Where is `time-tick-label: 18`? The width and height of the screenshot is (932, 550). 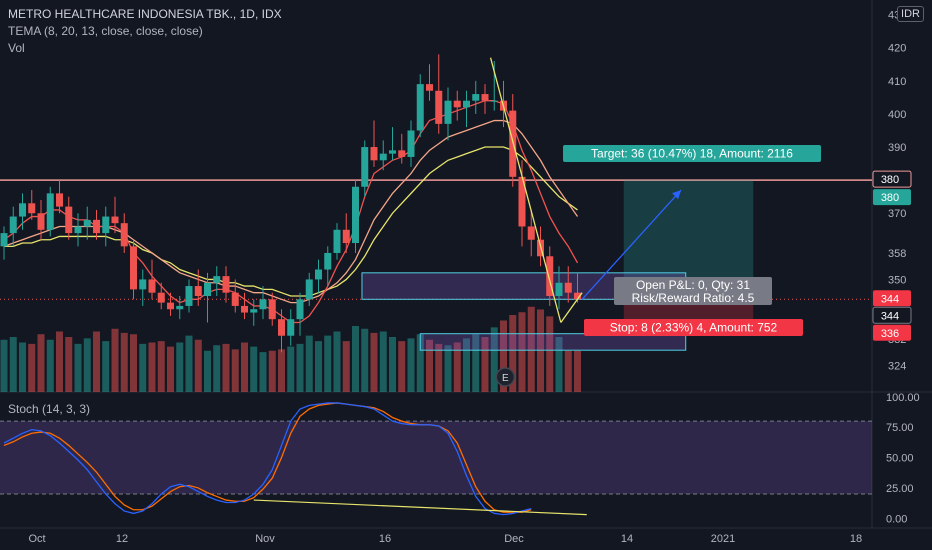 time-tick-label: 18 is located at coordinates (856, 539).